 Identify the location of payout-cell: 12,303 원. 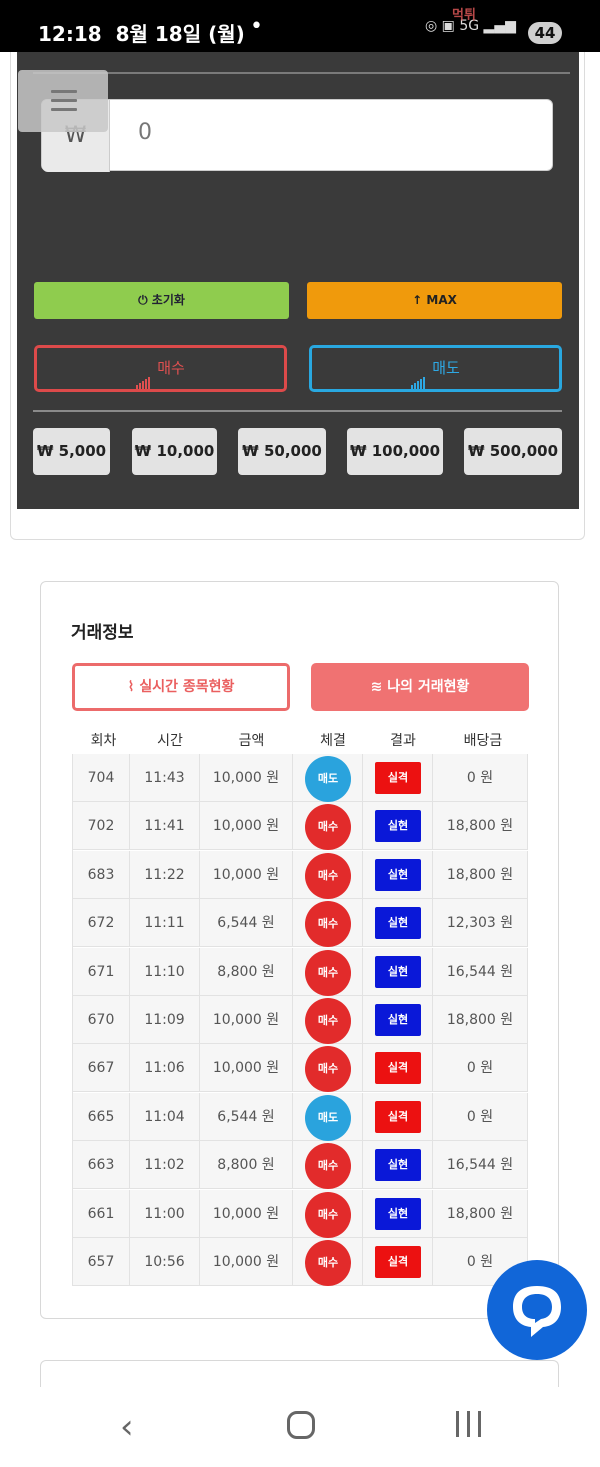
(480, 923).